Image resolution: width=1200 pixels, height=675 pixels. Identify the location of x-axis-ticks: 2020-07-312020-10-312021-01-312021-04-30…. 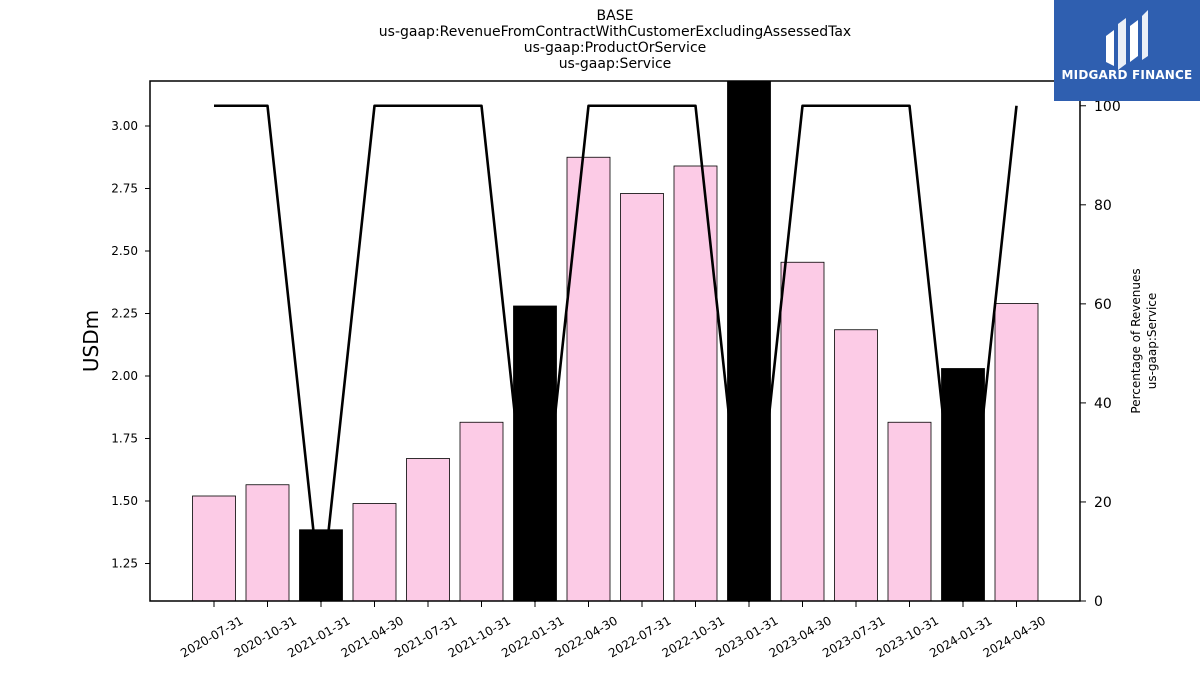
(613, 630).